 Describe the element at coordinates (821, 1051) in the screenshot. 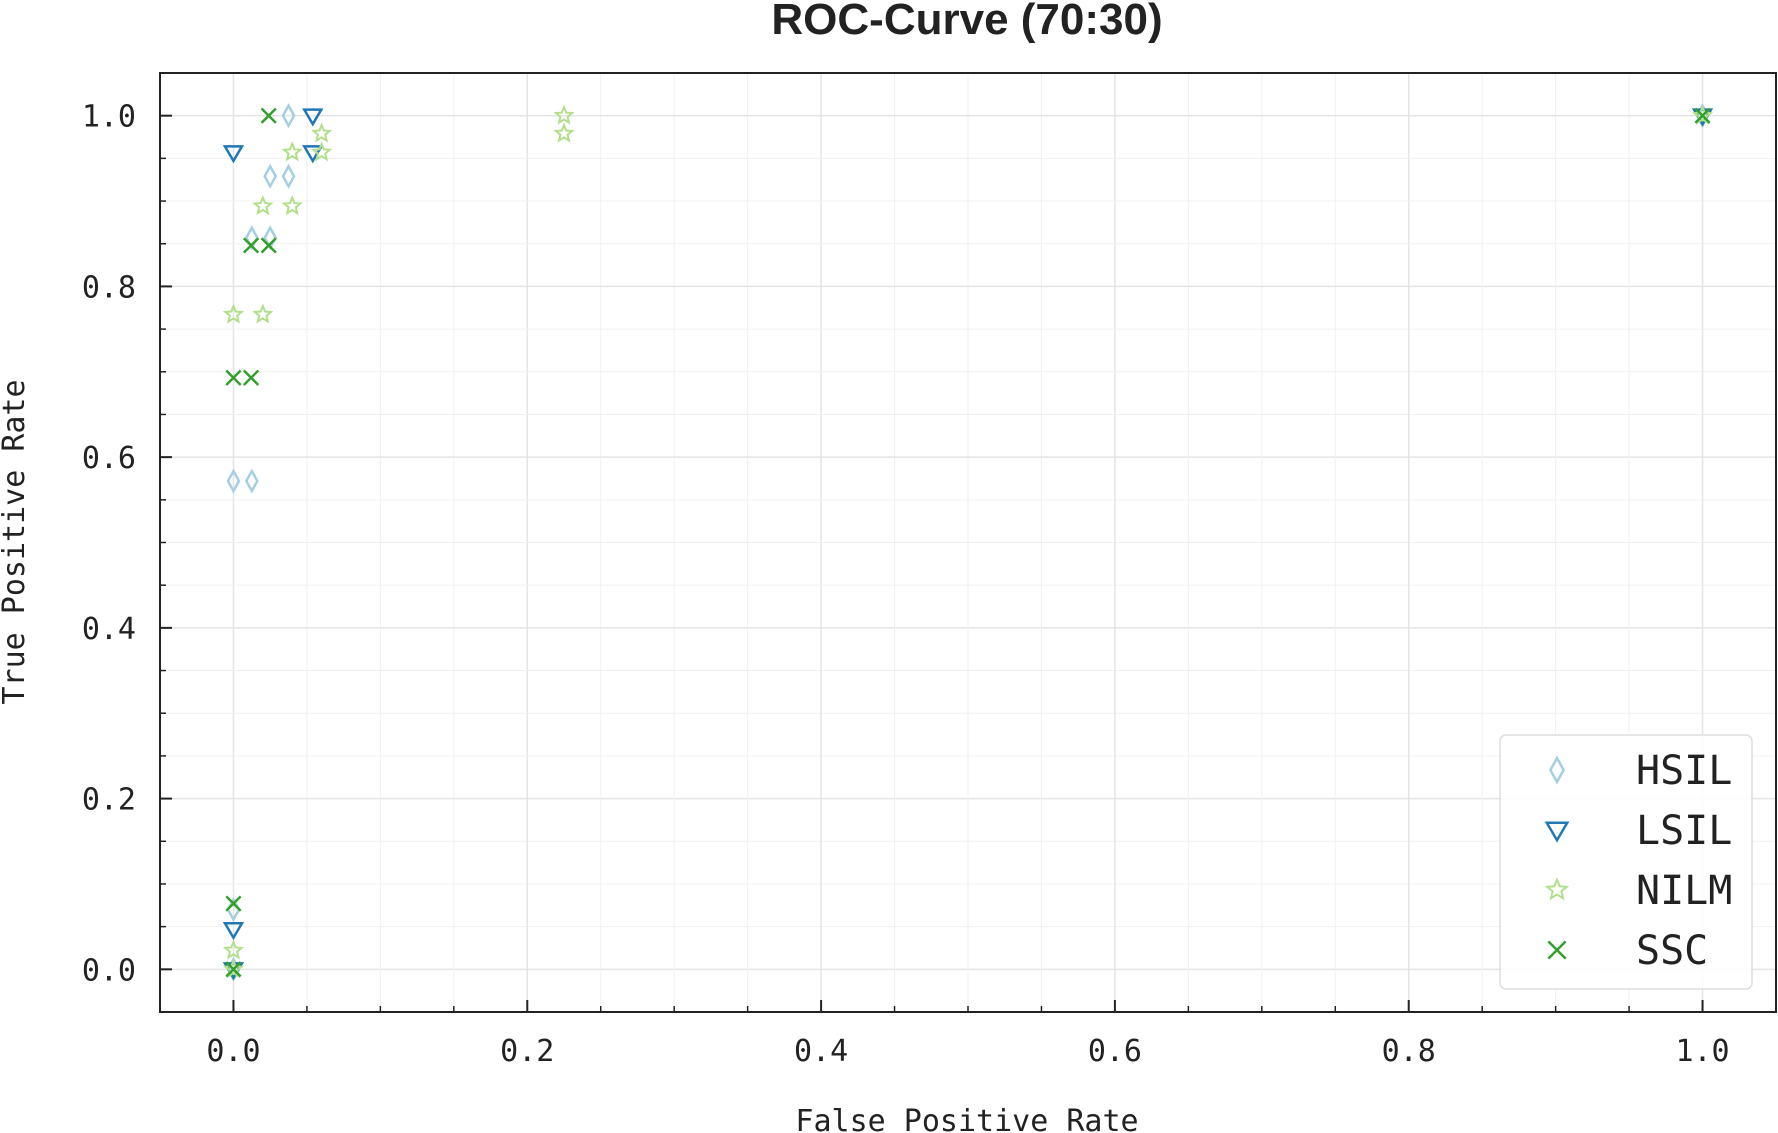

I see `x-tick-label: 0.4` at that location.